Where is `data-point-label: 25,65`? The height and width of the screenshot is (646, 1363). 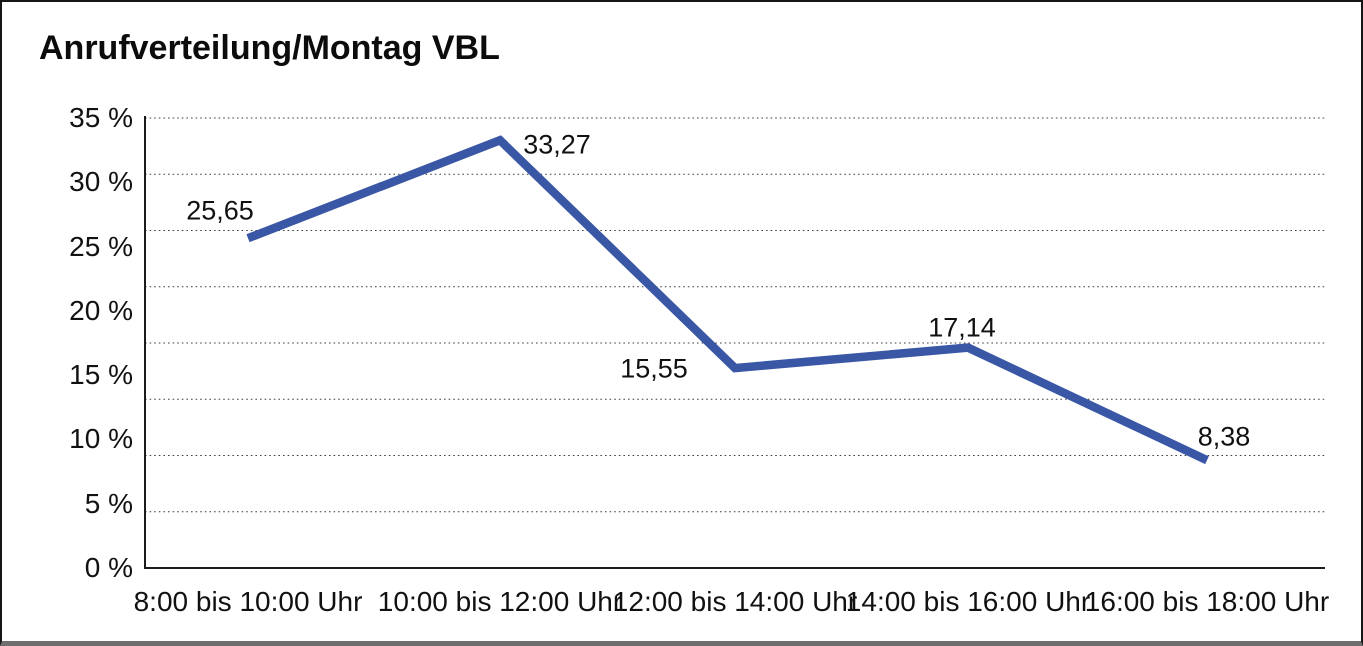
data-point-label: 25,65 is located at coordinates (220, 210).